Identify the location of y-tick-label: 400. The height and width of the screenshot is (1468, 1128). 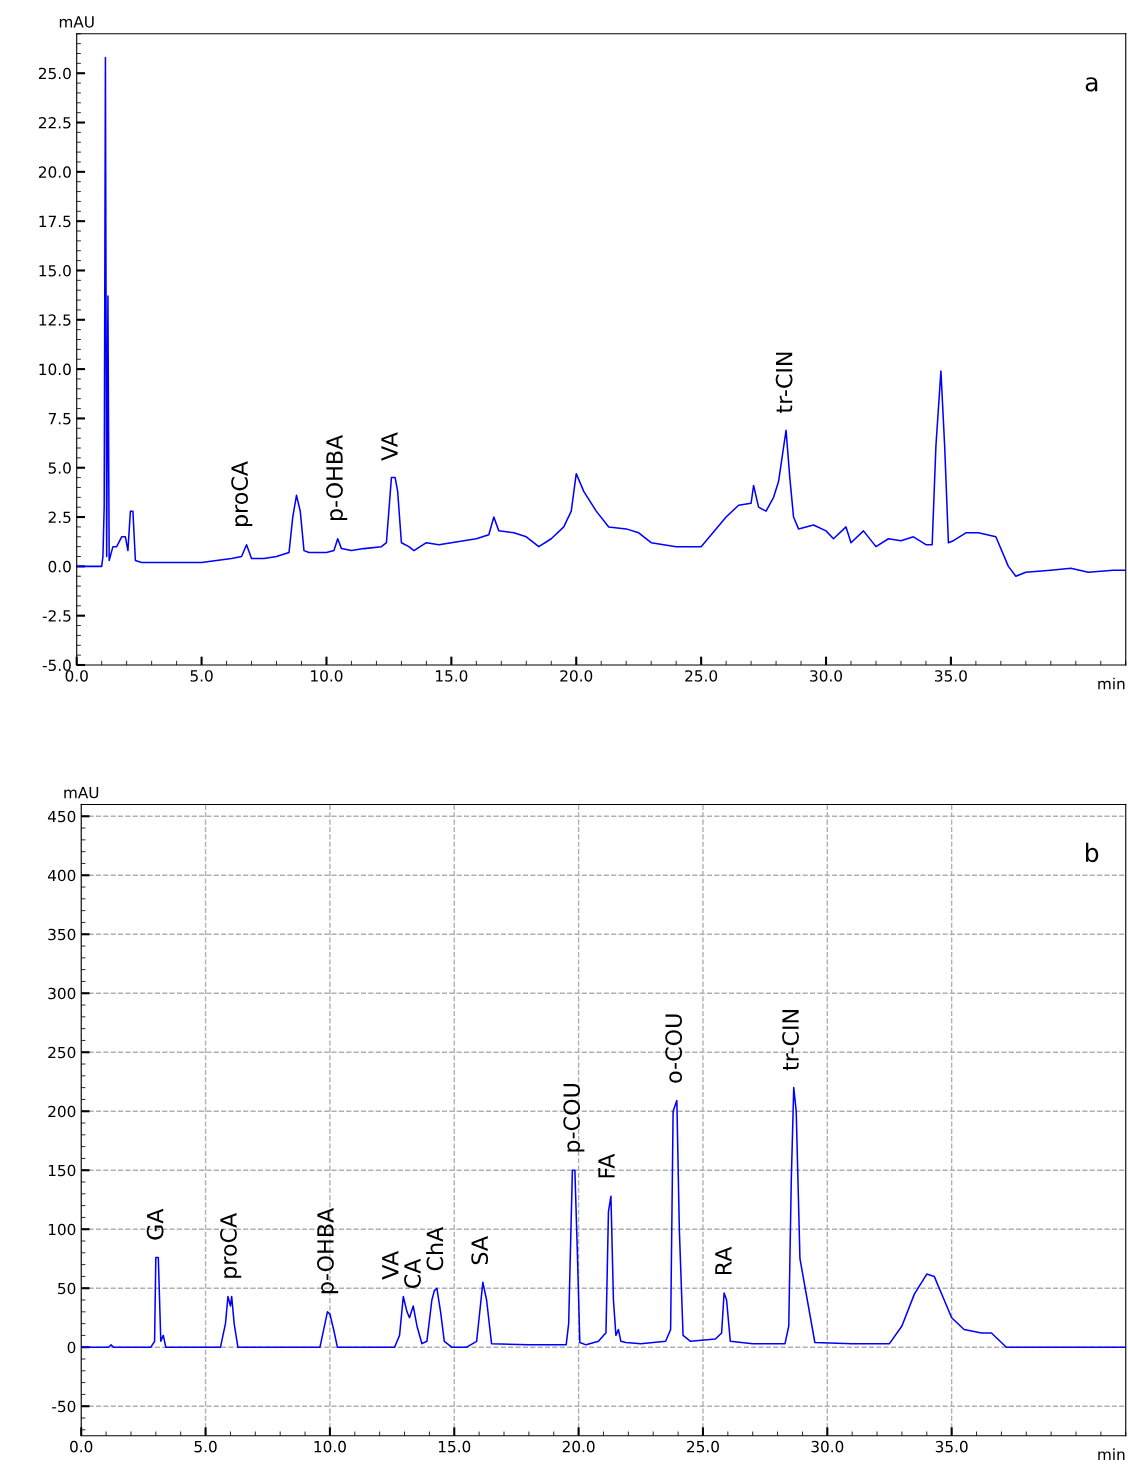
(61, 875).